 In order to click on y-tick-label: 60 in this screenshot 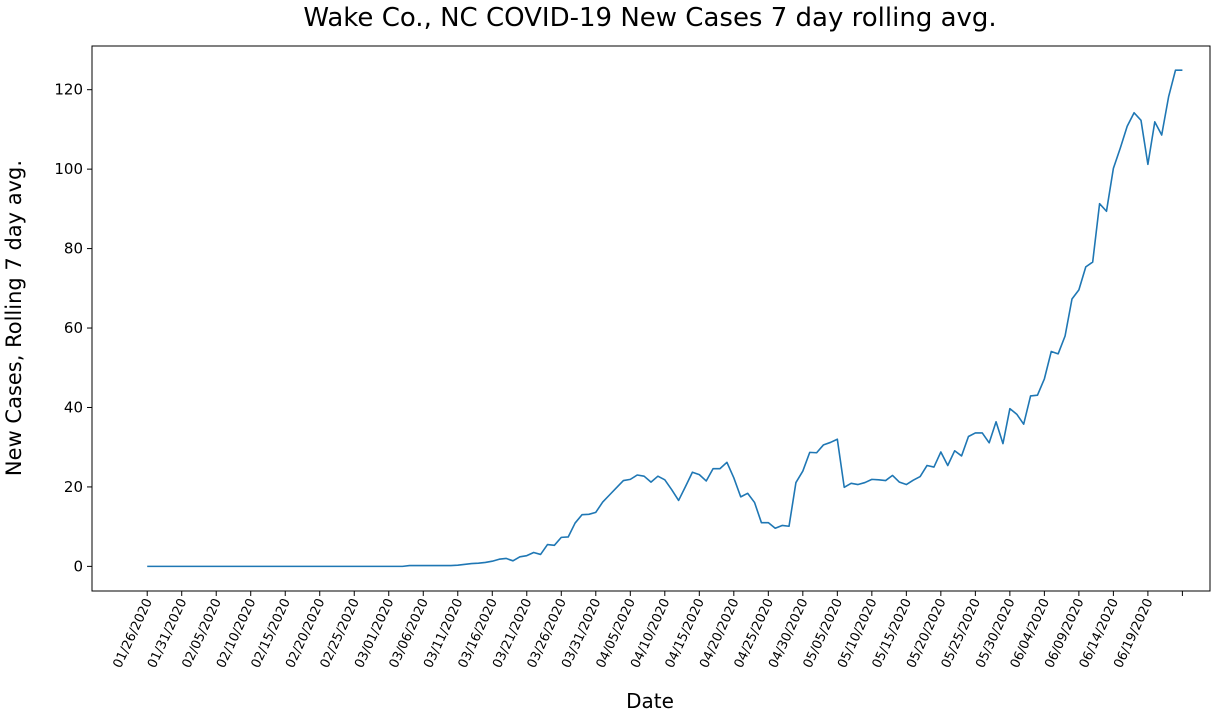, I will do `click(73, 328)`.